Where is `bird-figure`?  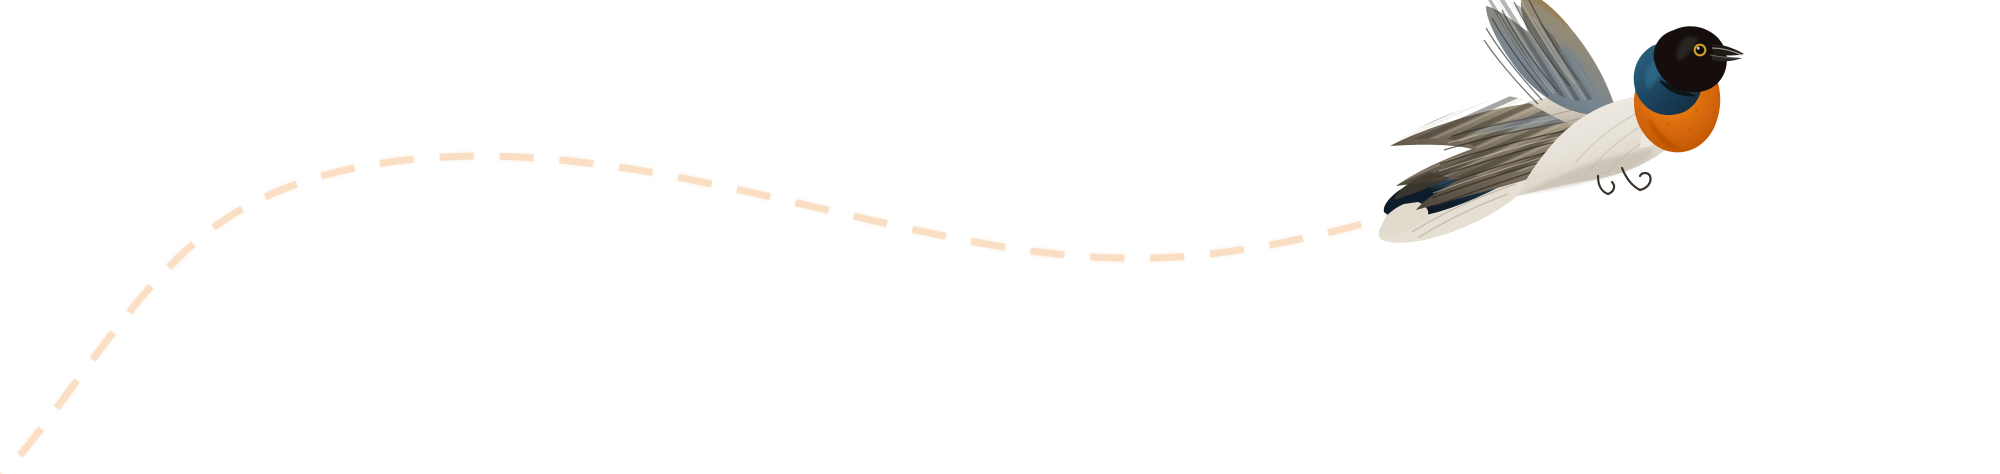 bird-figure is located at coordinates (1561, 121).